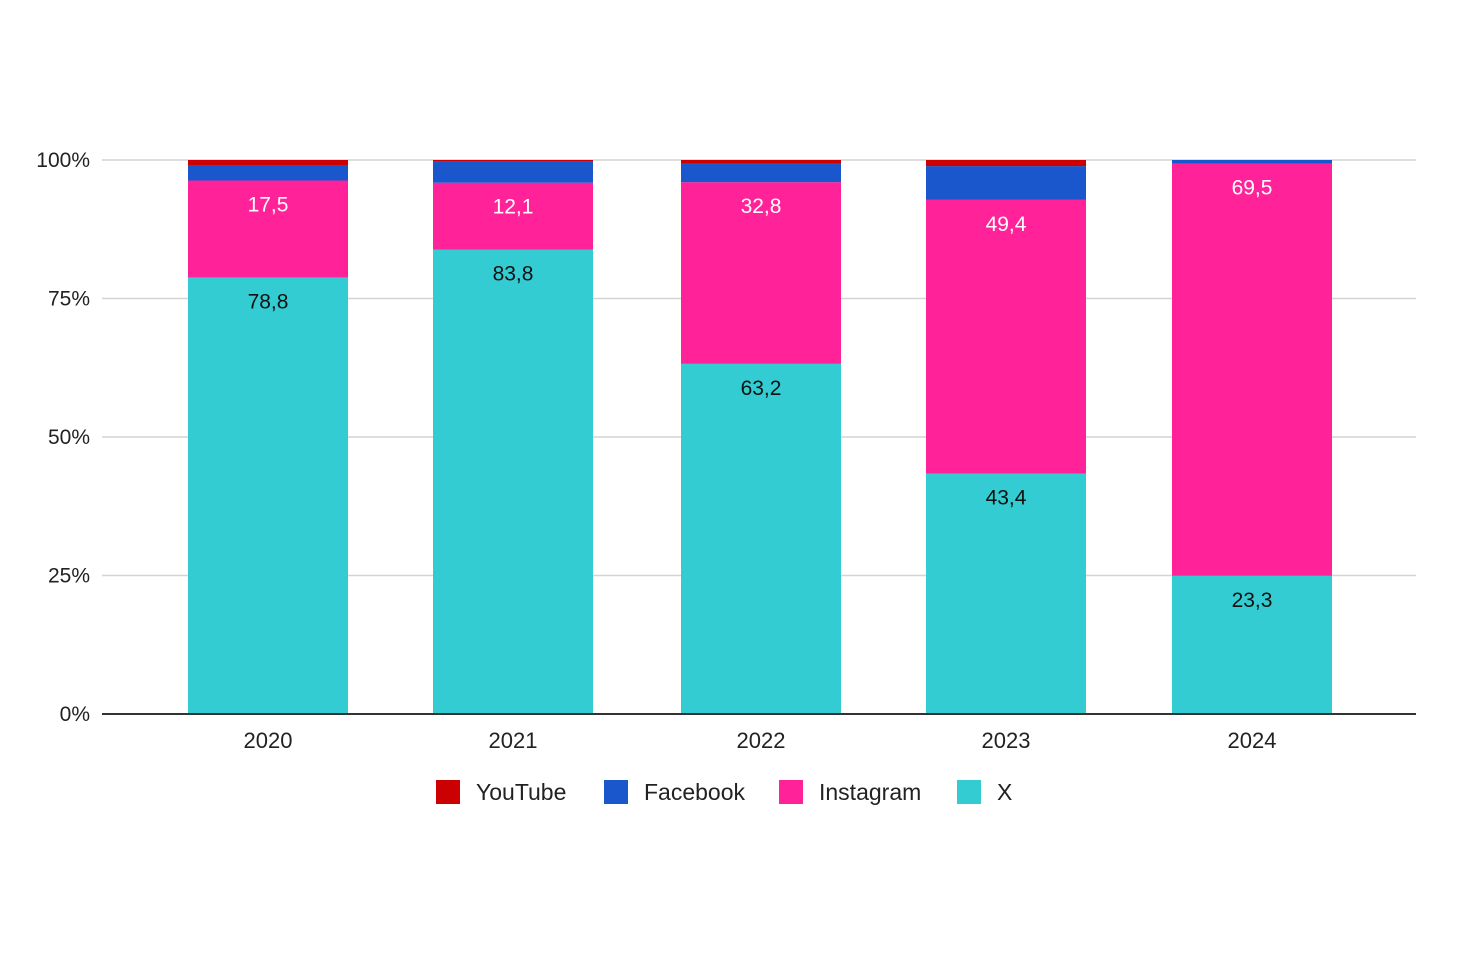 Image resolution: width=1460 pixels, height=965 pixels. I want to click on bar-x-2021, so click(513, 482).